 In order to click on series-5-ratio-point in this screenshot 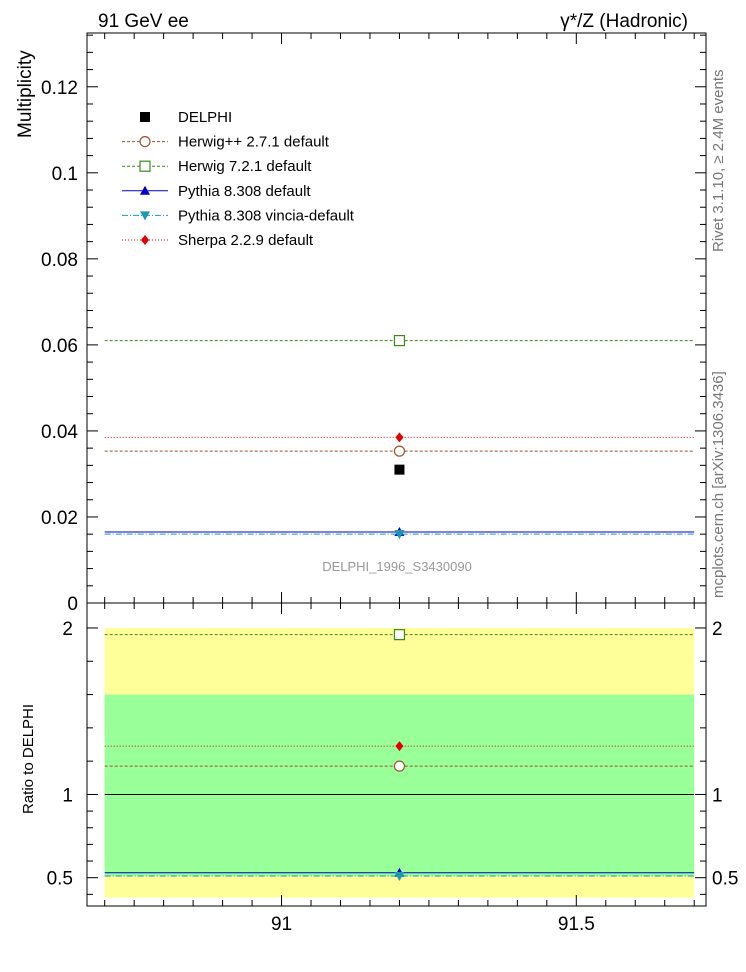, I will do `click(399, 746)`.